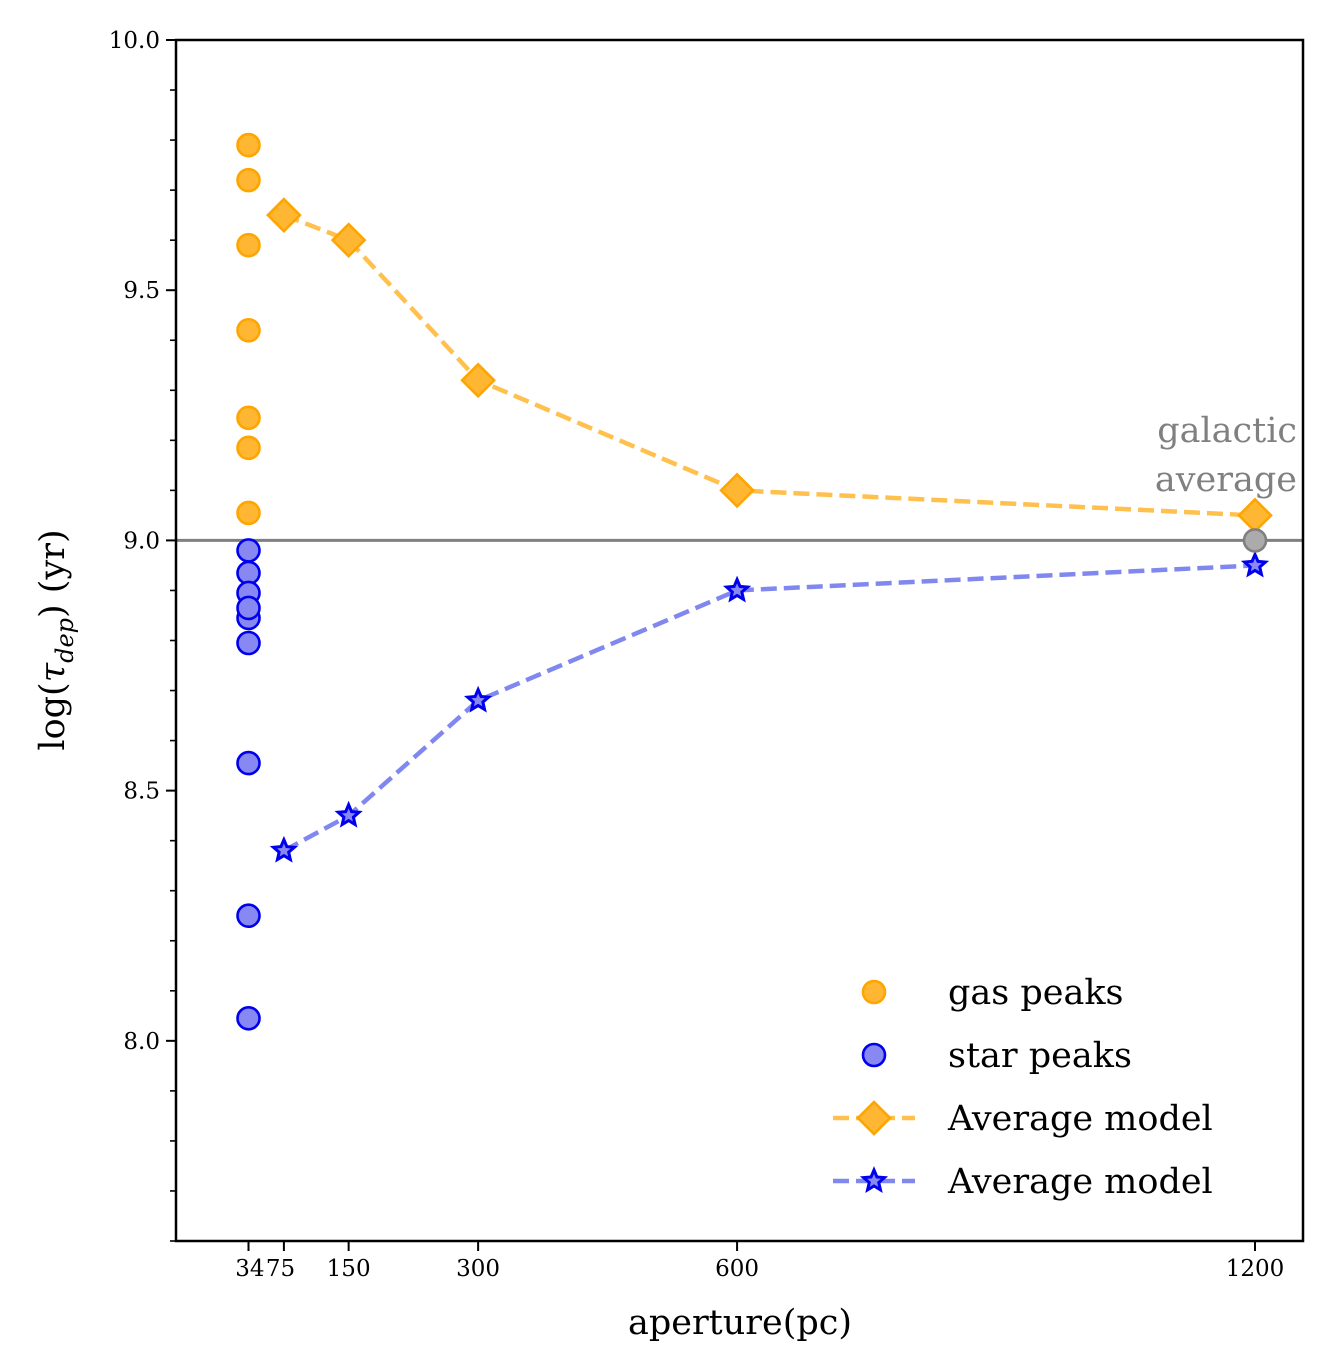 This screenshot has width=1333, height=1372. What do you see at coordinates (737, 1269) in the screenshot?
I see `x-tick-label-4: 600` at bounding box center [737, 1269].